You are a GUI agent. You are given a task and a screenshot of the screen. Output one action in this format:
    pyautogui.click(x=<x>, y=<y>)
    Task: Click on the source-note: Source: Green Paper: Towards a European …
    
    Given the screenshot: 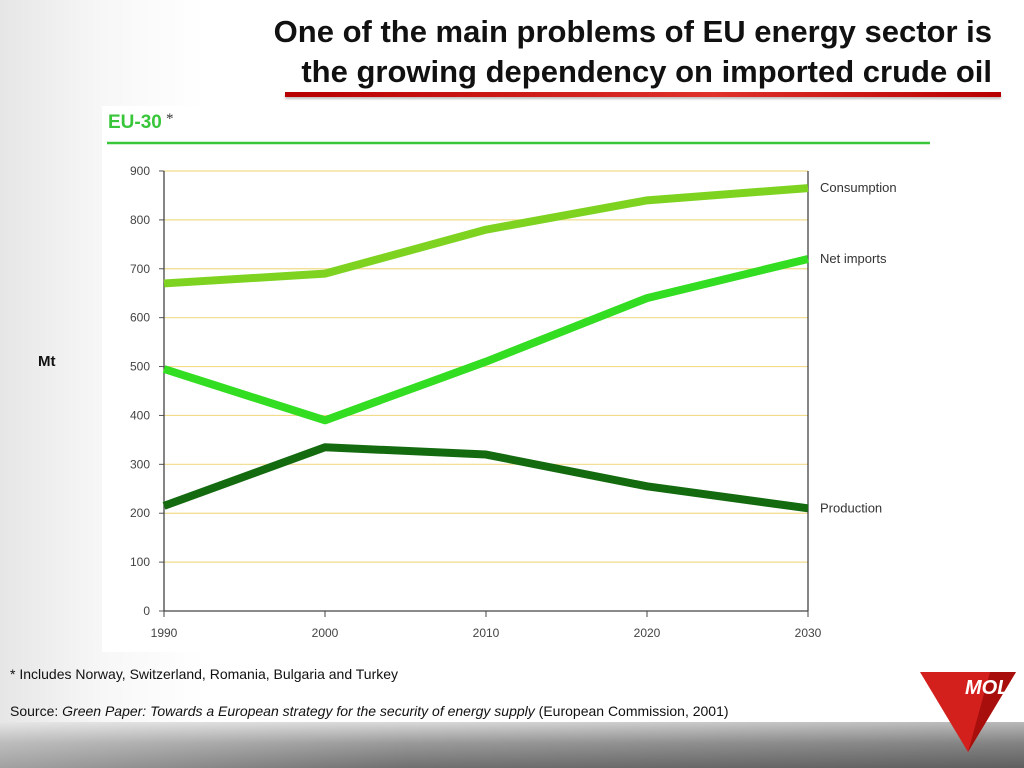 What is the action you would take?
    pyautogui.click(x=369, y=711)
    